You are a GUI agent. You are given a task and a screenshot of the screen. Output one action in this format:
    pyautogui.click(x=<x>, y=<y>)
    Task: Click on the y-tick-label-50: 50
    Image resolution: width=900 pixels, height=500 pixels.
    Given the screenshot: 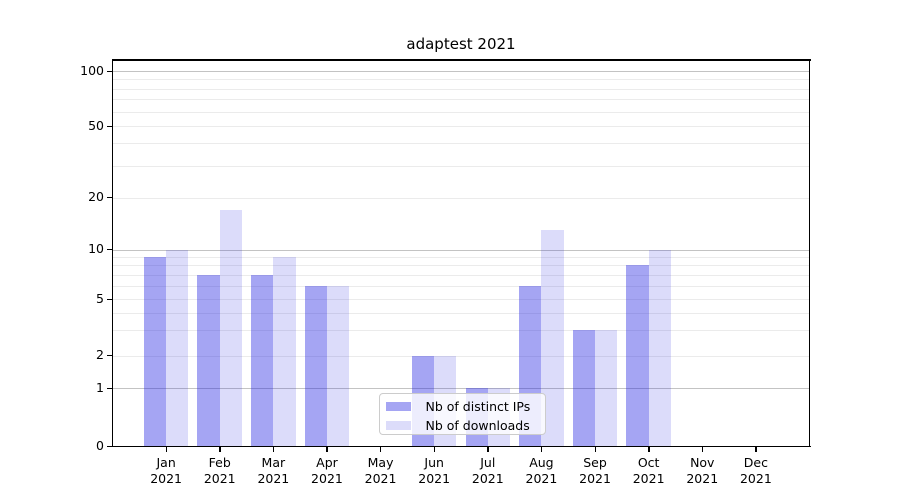 What is the action you would take?
    pyautogui.click(x=96, y=125)
    